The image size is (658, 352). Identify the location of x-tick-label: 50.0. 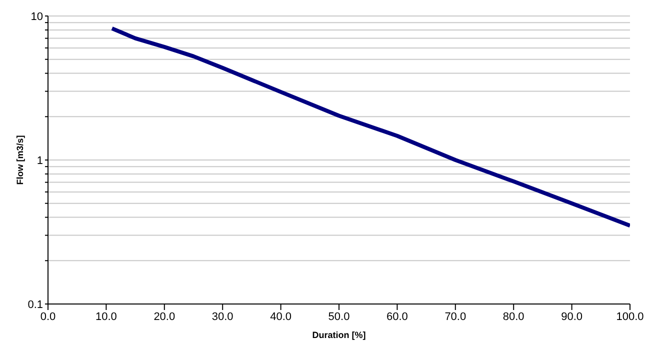
(339, 316).